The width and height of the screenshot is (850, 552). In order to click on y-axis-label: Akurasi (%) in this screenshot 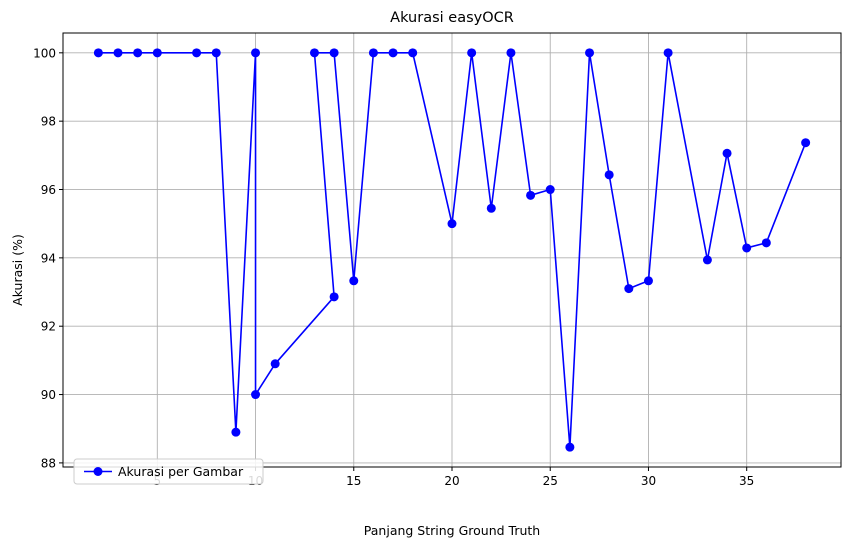, I will do `click(17, 270)`.